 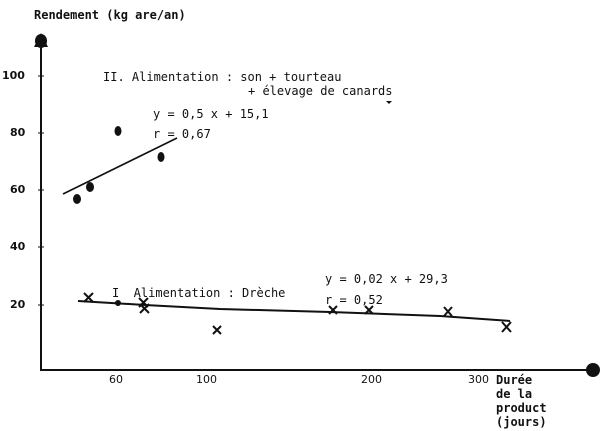 I want to click on series-1-r: r = 0,52, so click(x=354, y=300).